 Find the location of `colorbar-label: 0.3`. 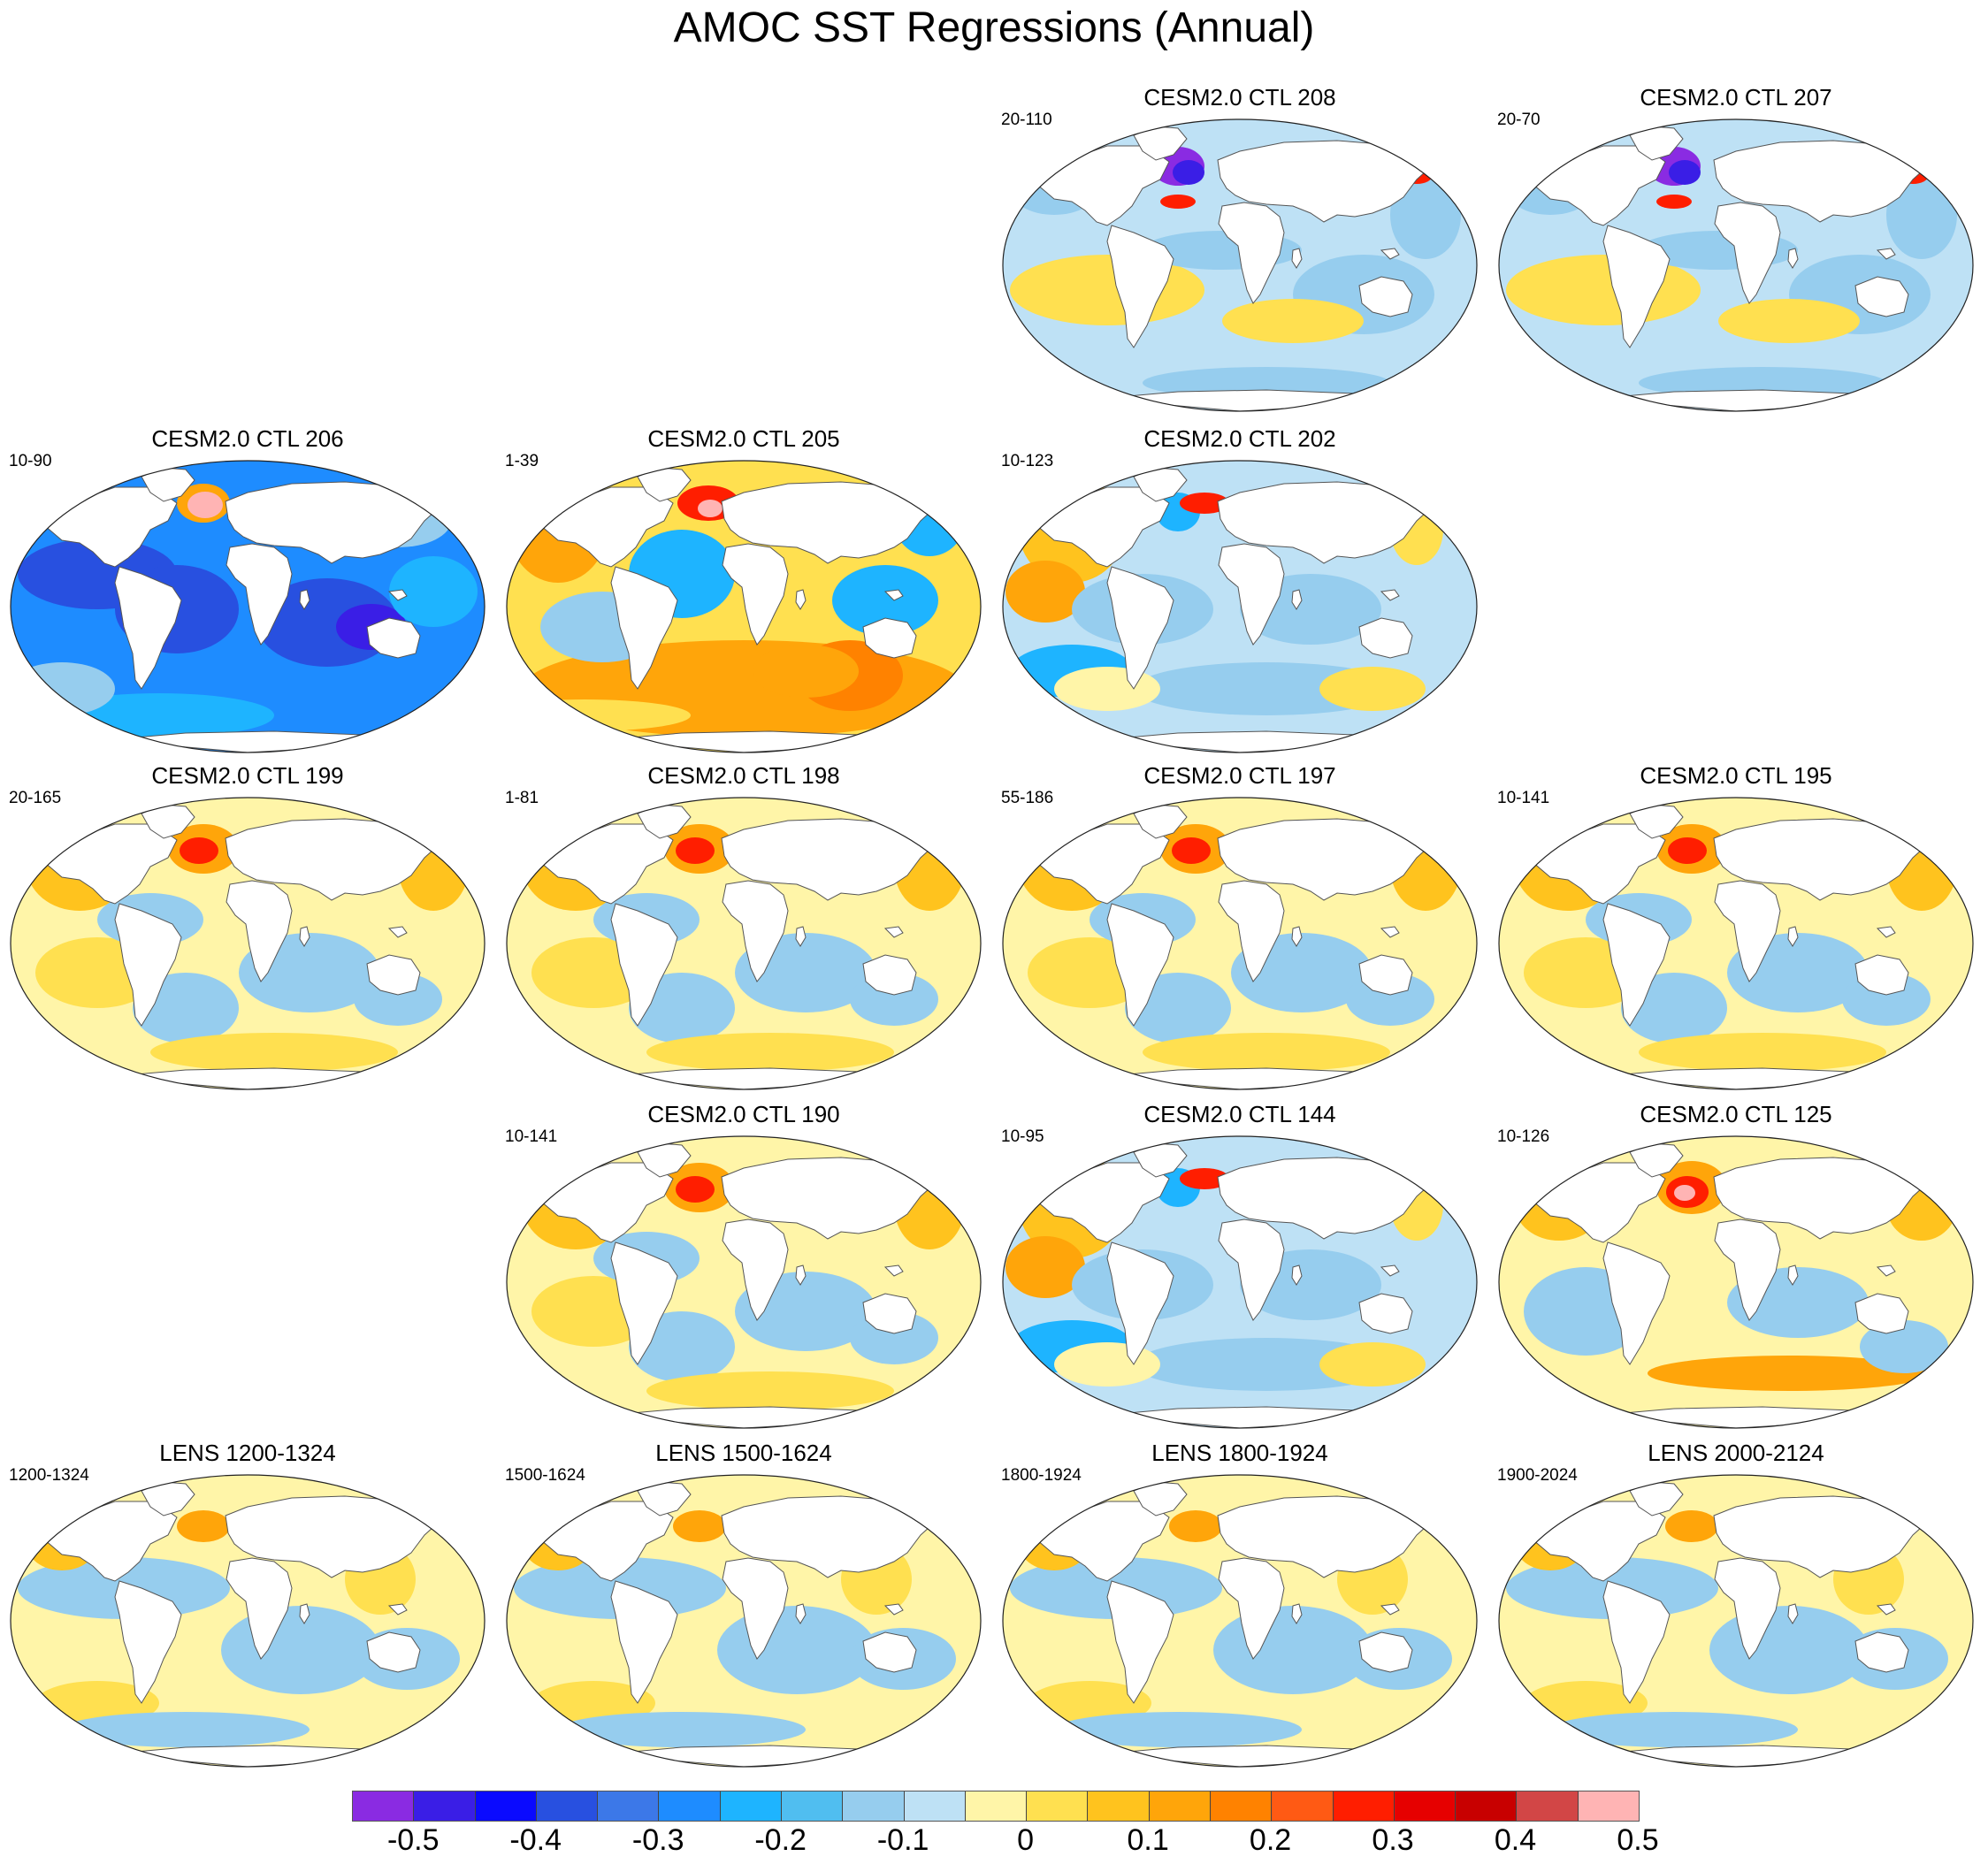

colorbar-label: 0.3 is located at coordinates (1393, 1840).